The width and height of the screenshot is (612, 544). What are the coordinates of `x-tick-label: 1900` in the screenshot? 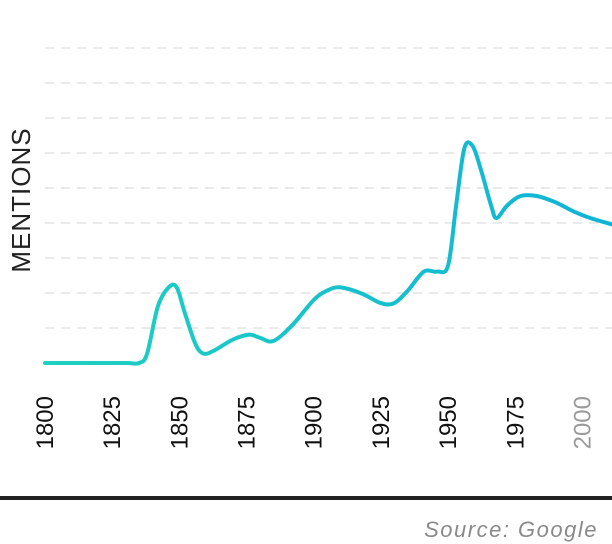 It's located at (314, 422).